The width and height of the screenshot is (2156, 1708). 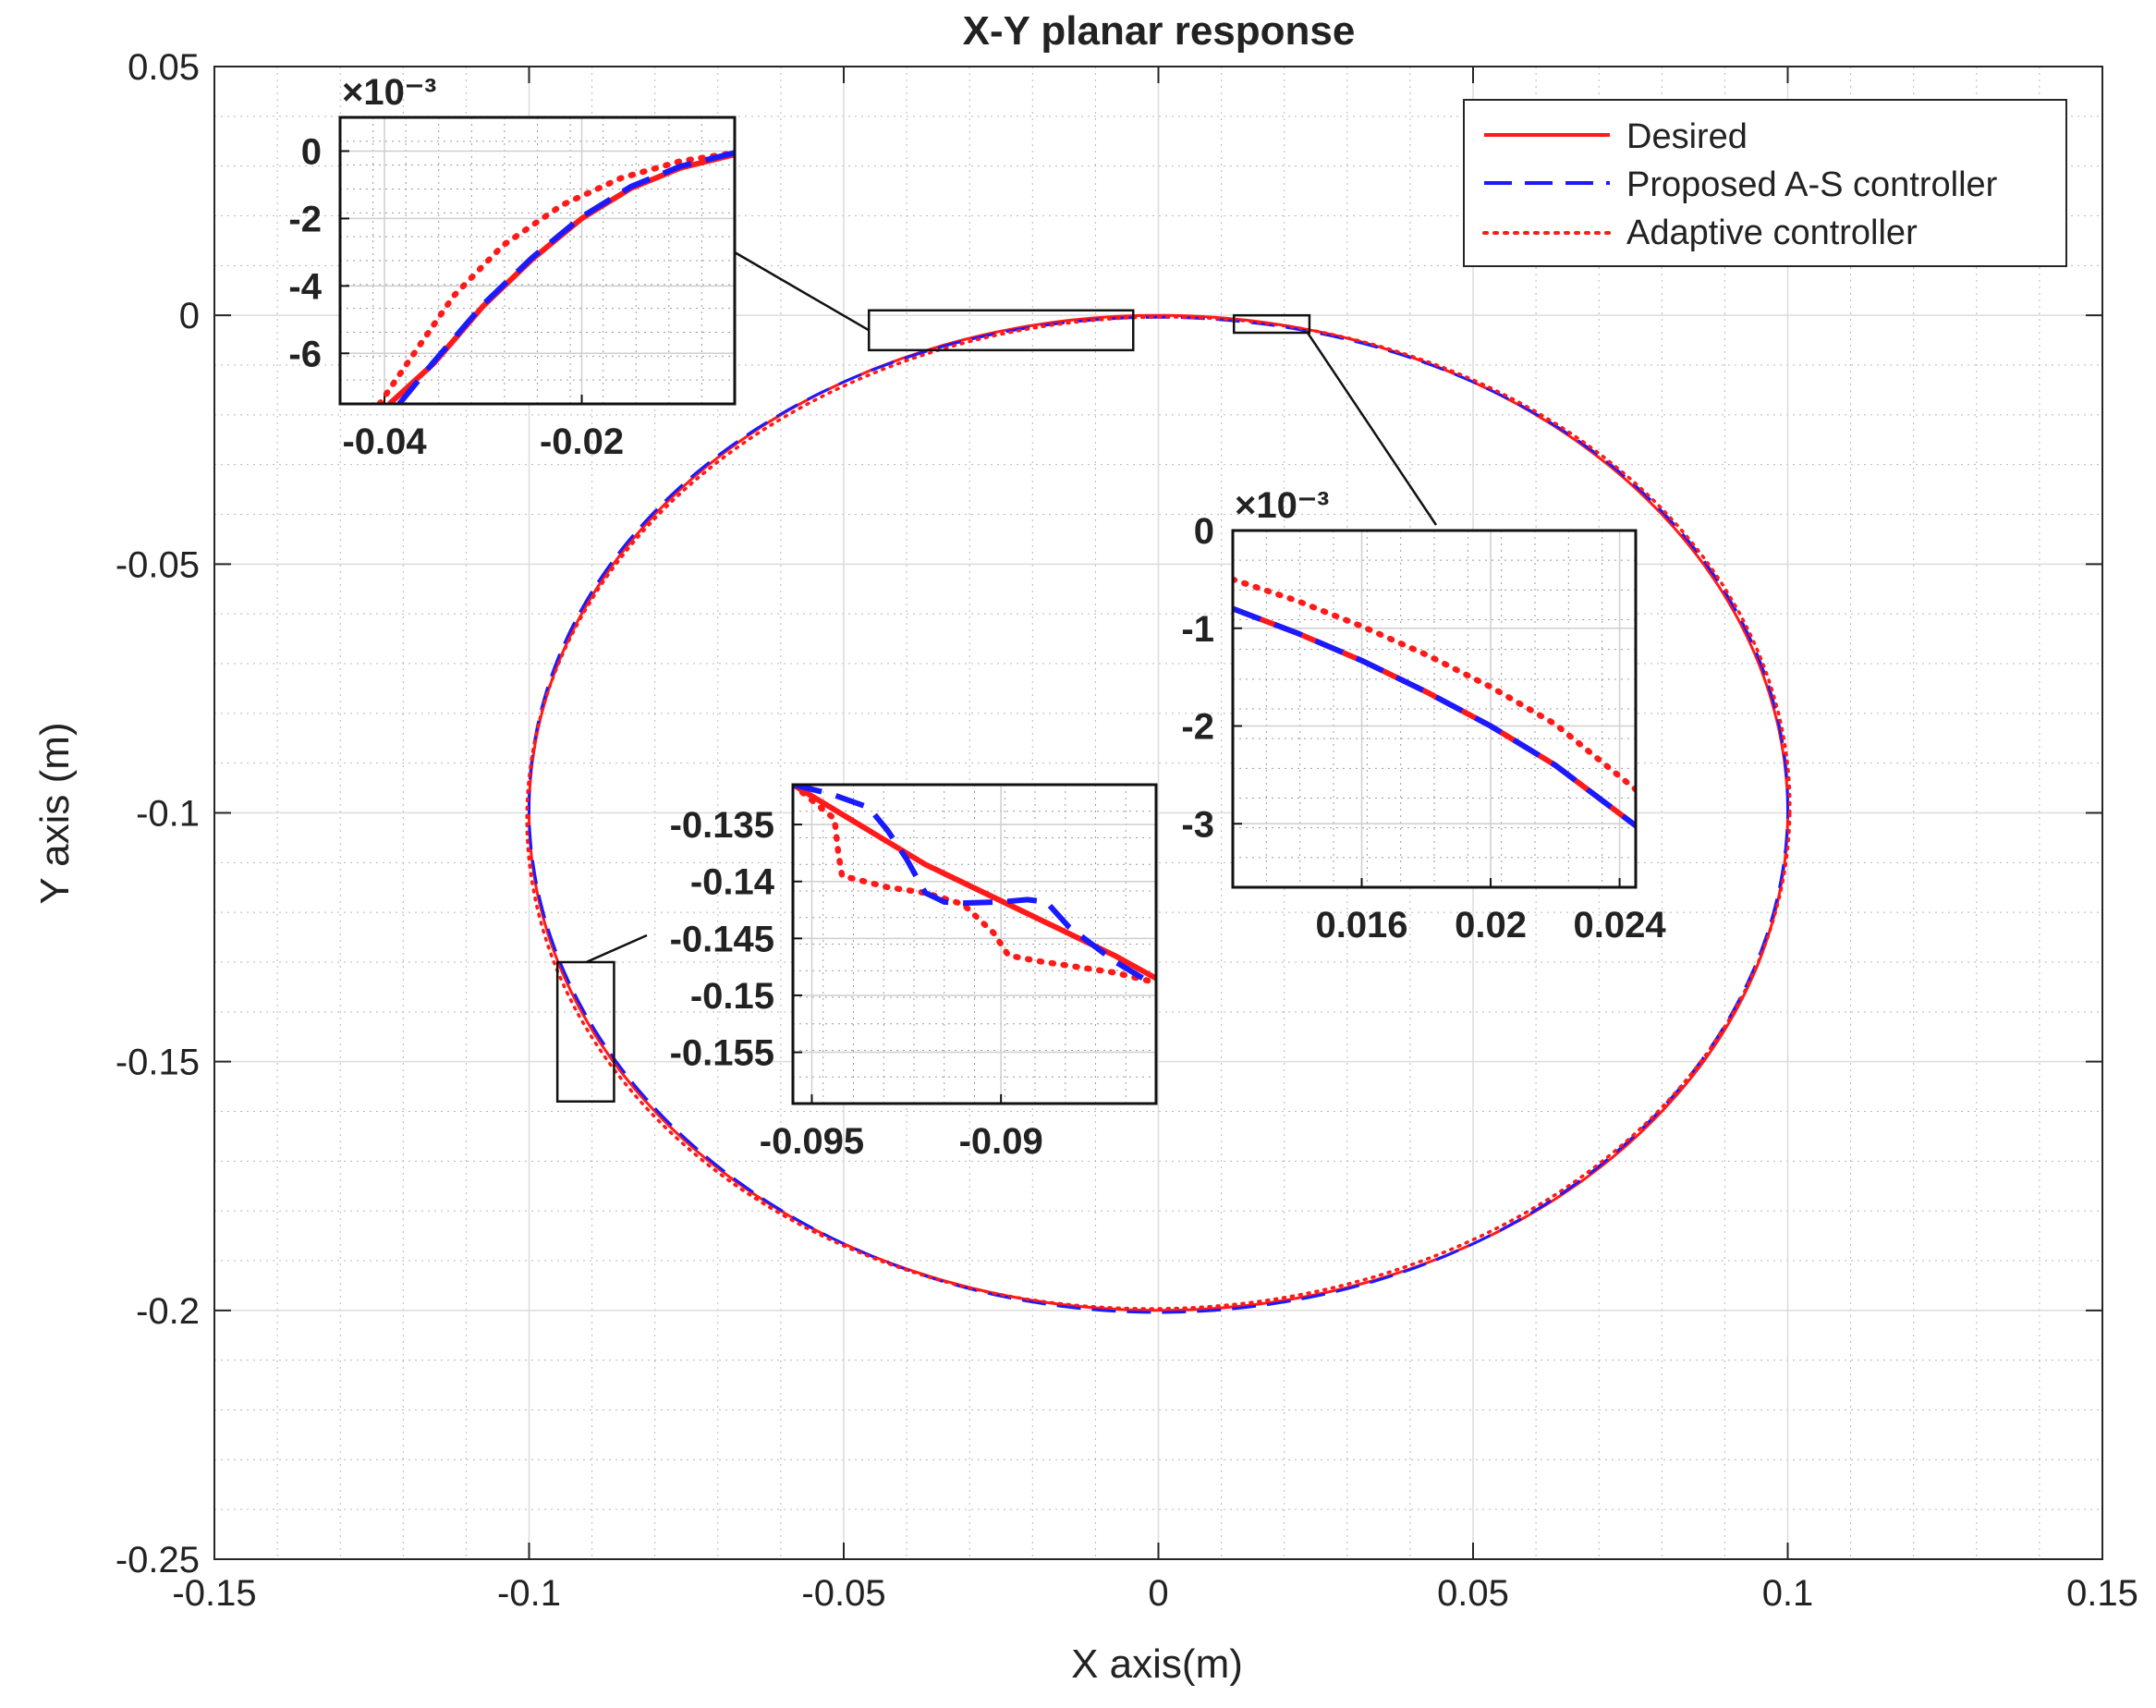 I want to click on x-tick-label: 0.1, so click(x=1788, y=1594).